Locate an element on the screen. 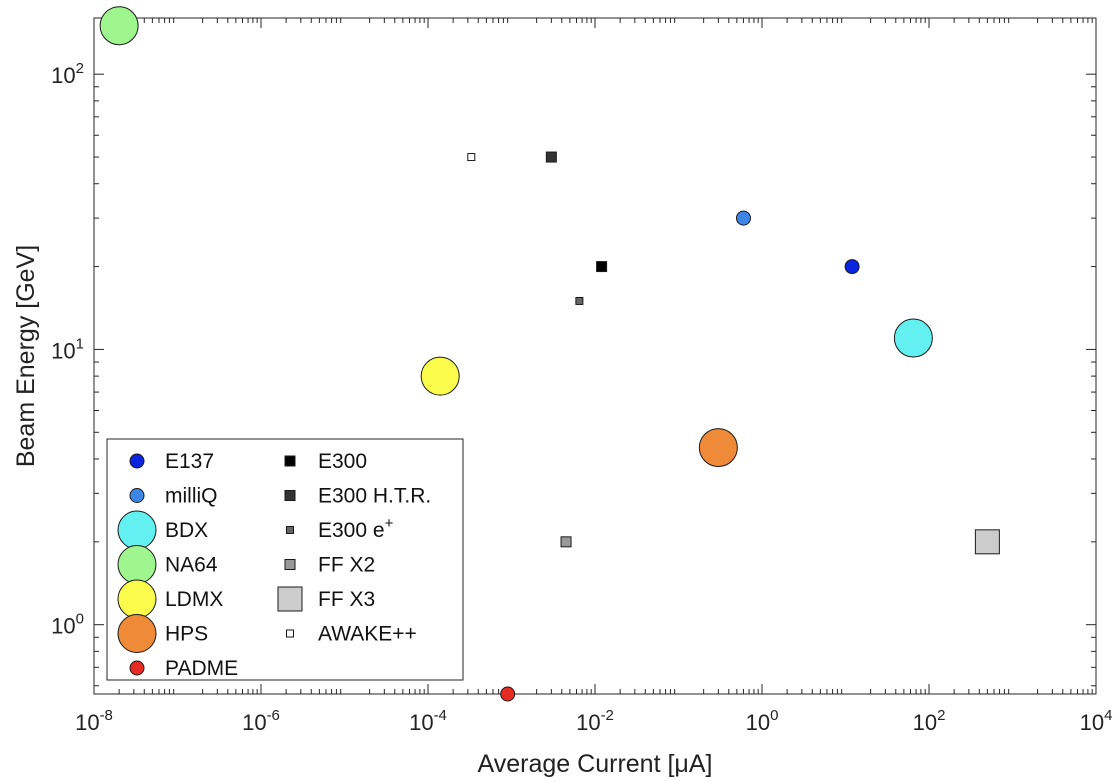 The width and height of the screenshot is (1116, 781). x-tick-label: 10⁻⁴ is located at coordinates (428, 721).